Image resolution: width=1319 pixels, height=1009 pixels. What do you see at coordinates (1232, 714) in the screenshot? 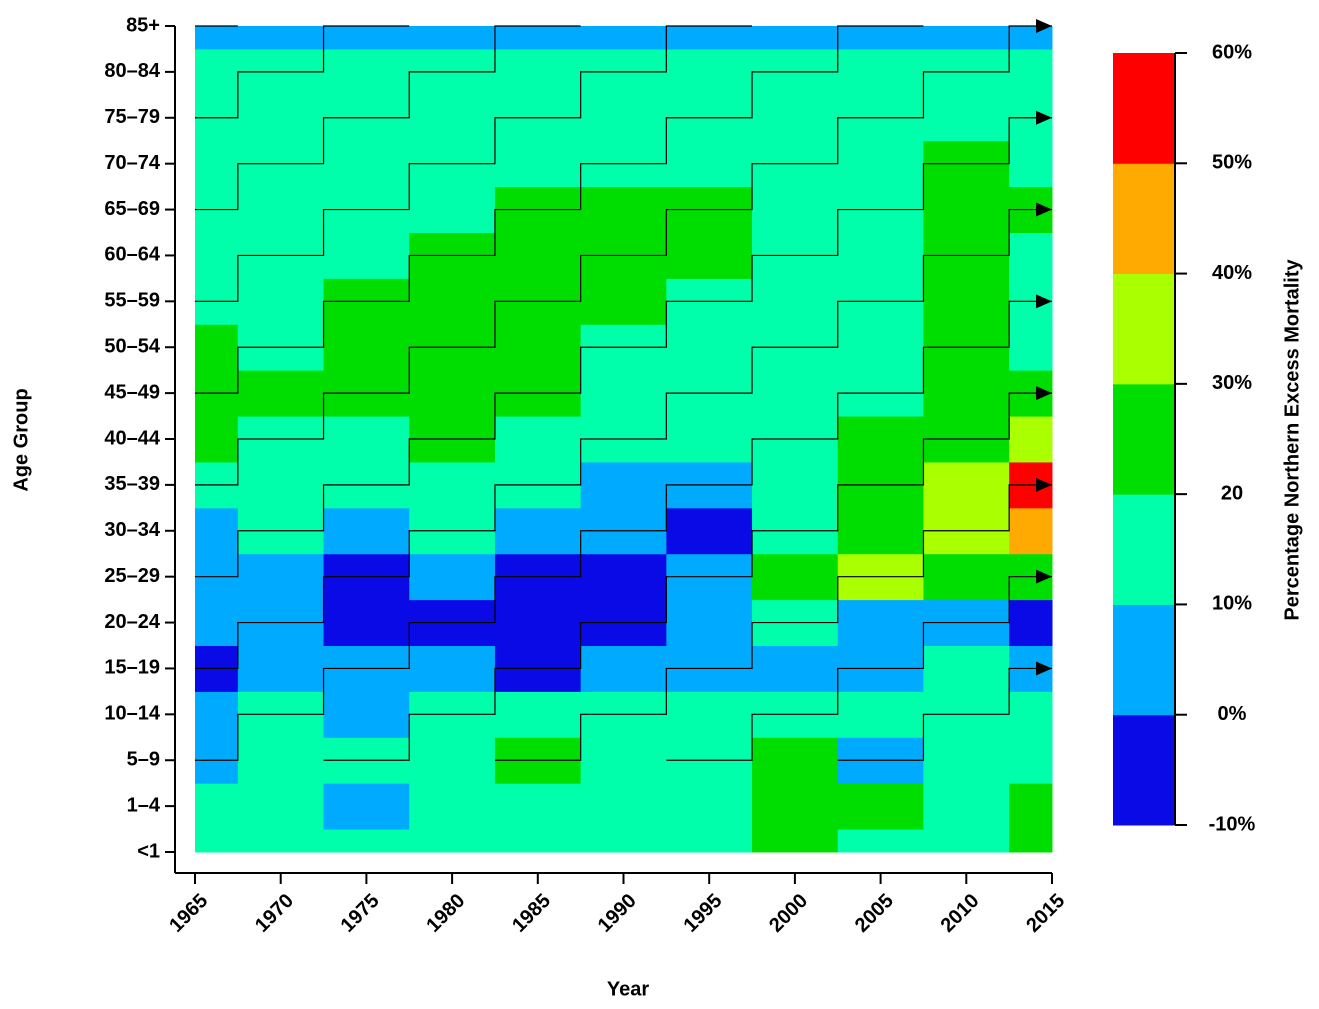
I see `colorbar-tick-label: 0%` at bounding box center [1232, 714].